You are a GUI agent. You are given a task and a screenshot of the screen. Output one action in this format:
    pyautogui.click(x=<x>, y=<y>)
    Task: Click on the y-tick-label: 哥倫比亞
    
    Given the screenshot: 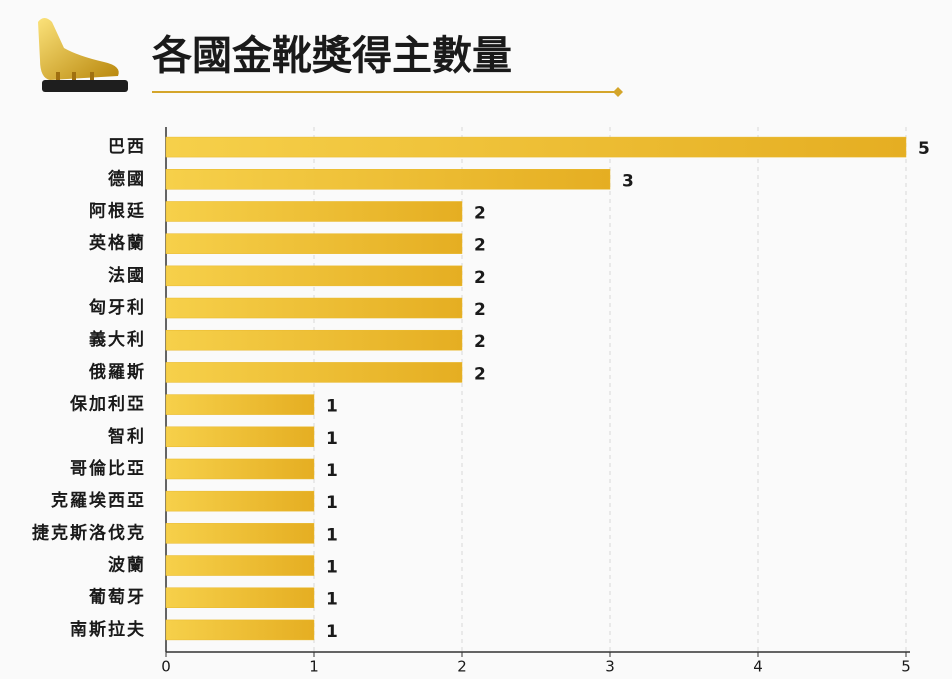 What is the action you would take?
    pyautogui.click(x=108, y=468)
    